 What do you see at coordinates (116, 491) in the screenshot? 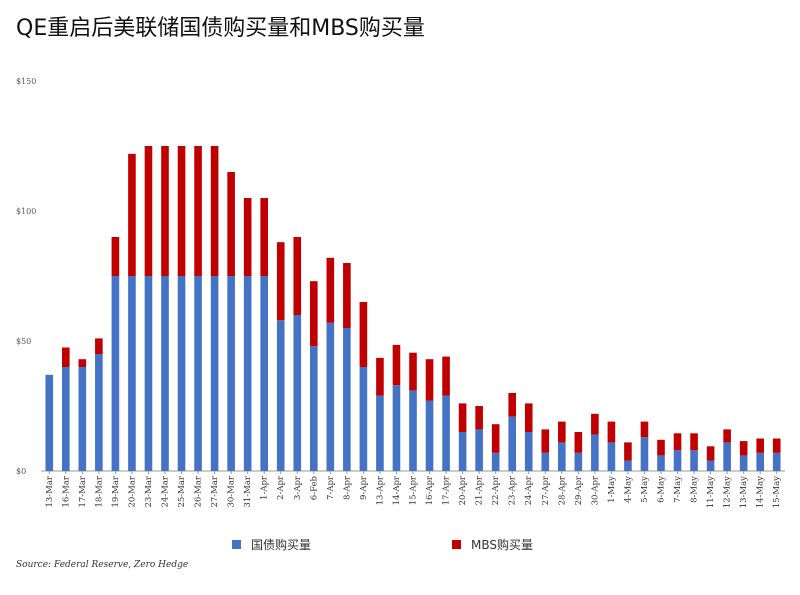
I see `x-tick-label: 19-Mar` at bounding box center [116, 491].